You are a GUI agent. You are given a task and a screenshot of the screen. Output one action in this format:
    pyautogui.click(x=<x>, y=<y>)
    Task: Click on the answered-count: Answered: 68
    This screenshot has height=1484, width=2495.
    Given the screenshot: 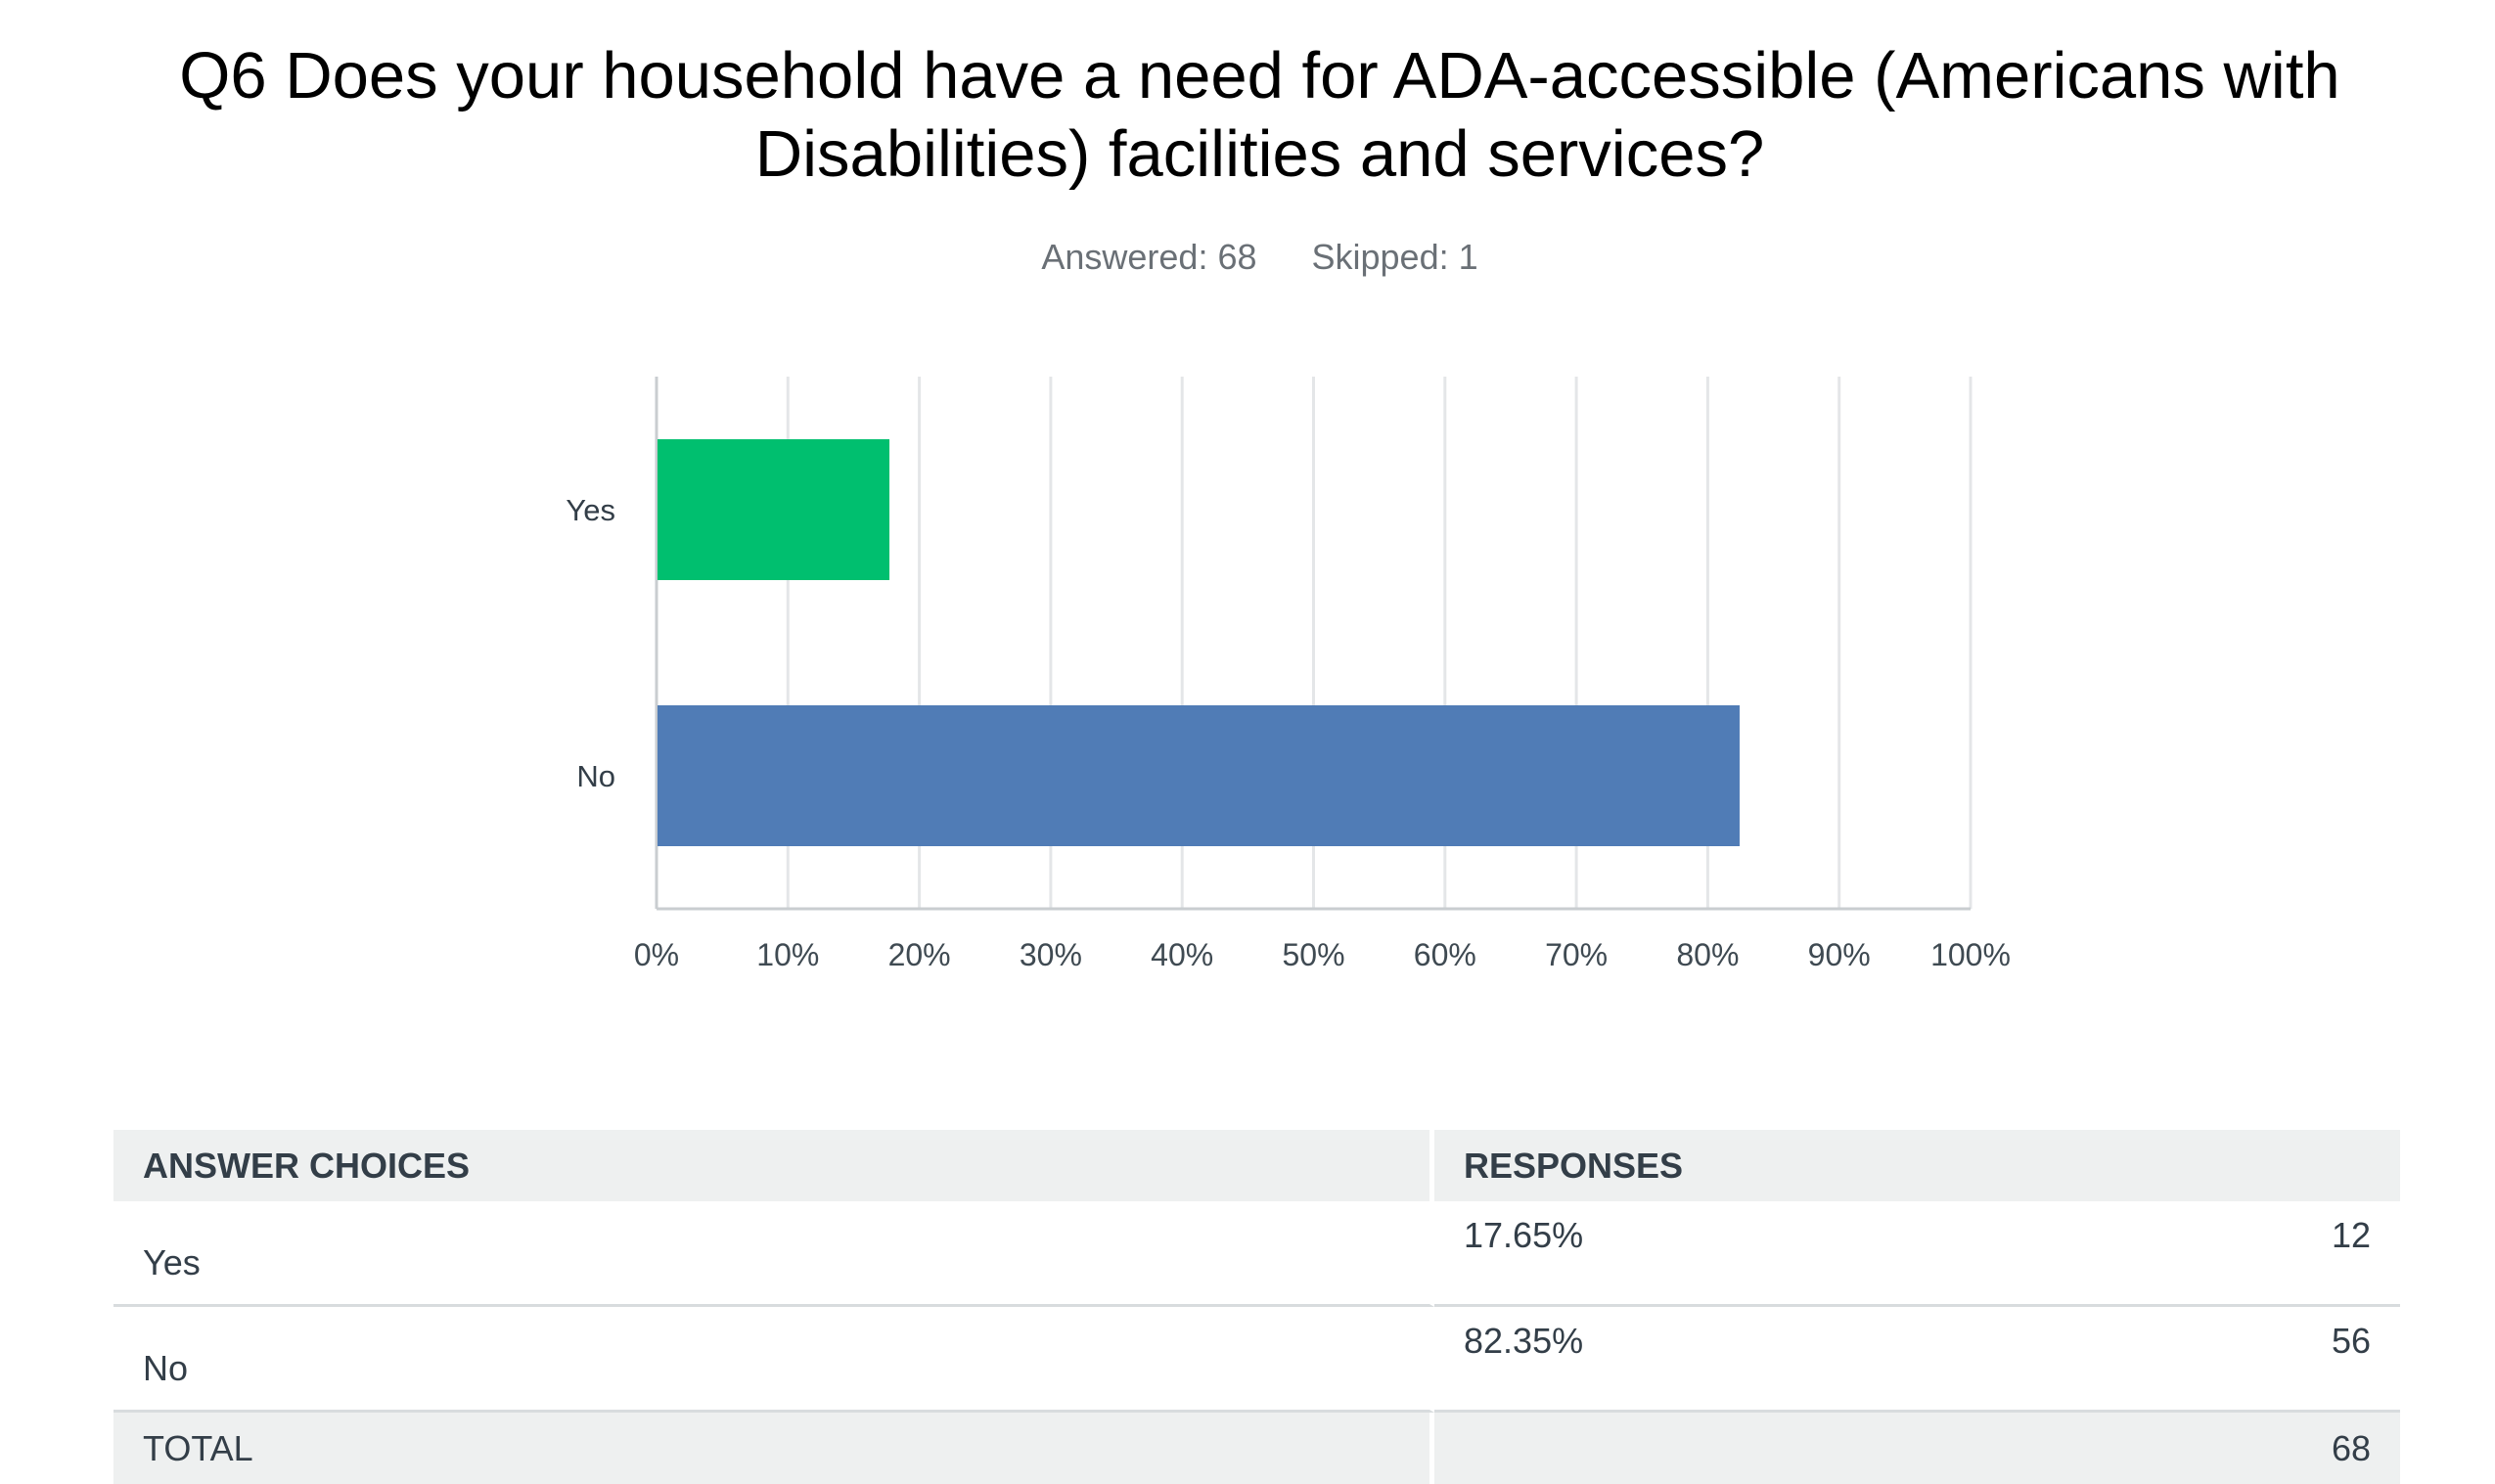 What is the action you would take?
    pyautogui.click(x=1149, y=257)
    